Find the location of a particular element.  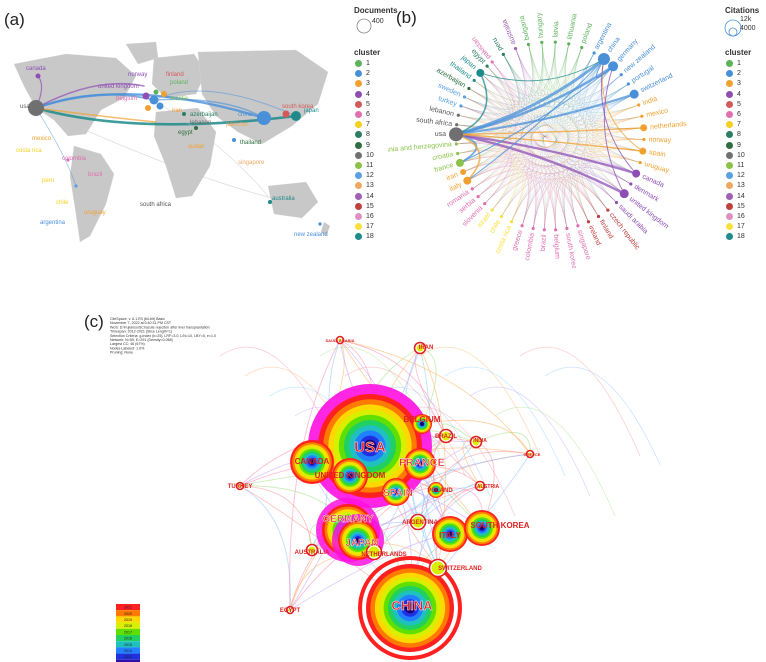

country-label: greece is located at coordinates (517, 240).